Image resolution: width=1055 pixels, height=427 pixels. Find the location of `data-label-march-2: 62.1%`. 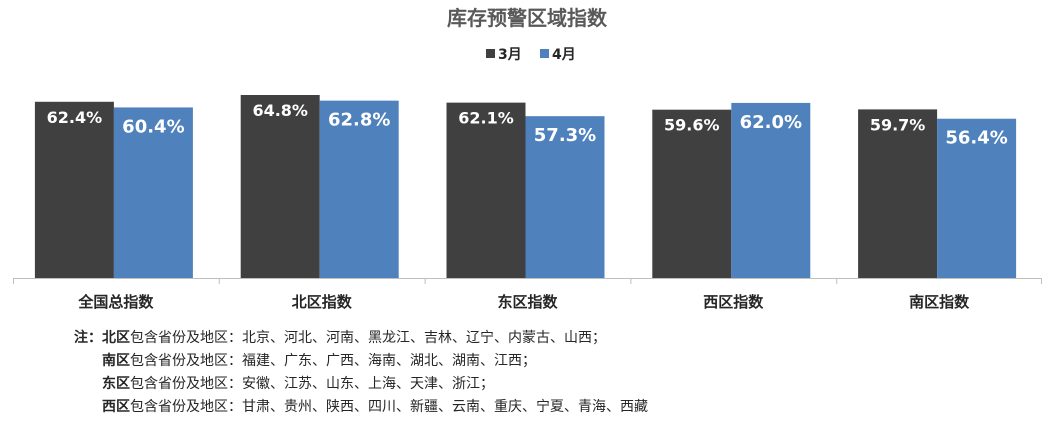

data-label-march-2: 62.1% is located at coordinates (486, 118).